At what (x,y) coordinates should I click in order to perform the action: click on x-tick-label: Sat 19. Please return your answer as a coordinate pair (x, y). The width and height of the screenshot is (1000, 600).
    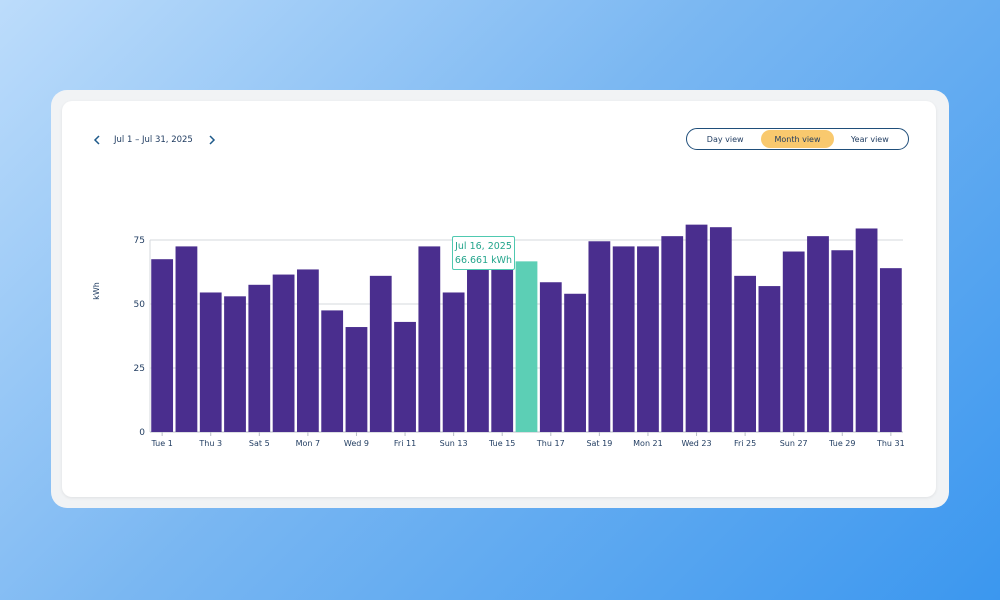
    Looking at the image, I should click on (599, 443).